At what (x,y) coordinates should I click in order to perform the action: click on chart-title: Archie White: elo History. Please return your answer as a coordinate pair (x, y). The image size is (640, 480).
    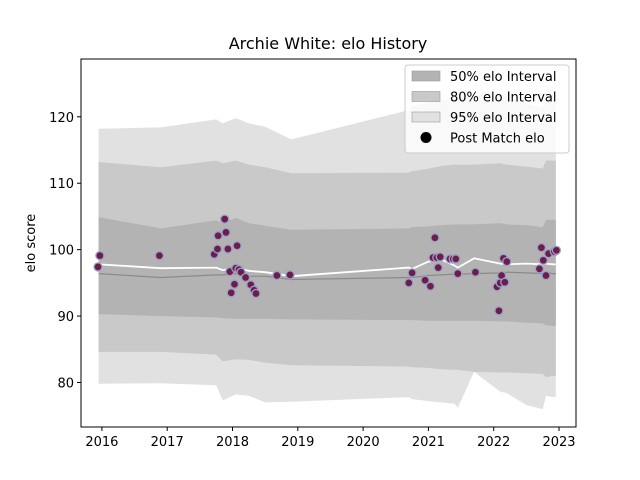
    Looking at the image, I should click on (328, 43).